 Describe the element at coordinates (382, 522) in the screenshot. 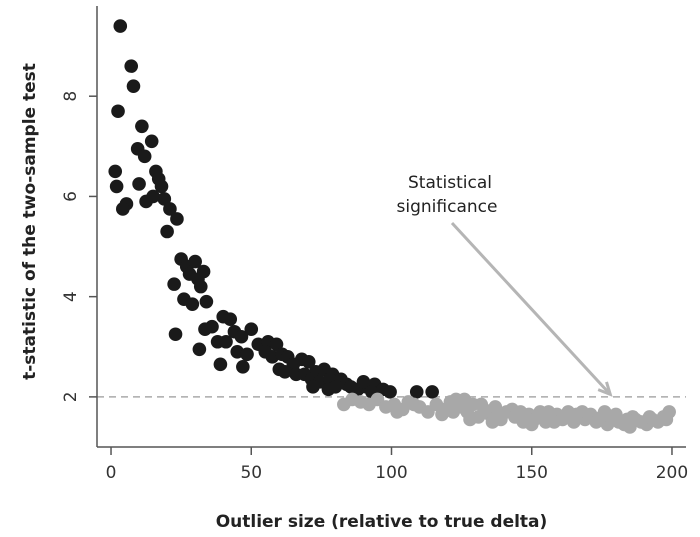

I see `x-axis-title: Outlier size (relative to true delta)` at that location.